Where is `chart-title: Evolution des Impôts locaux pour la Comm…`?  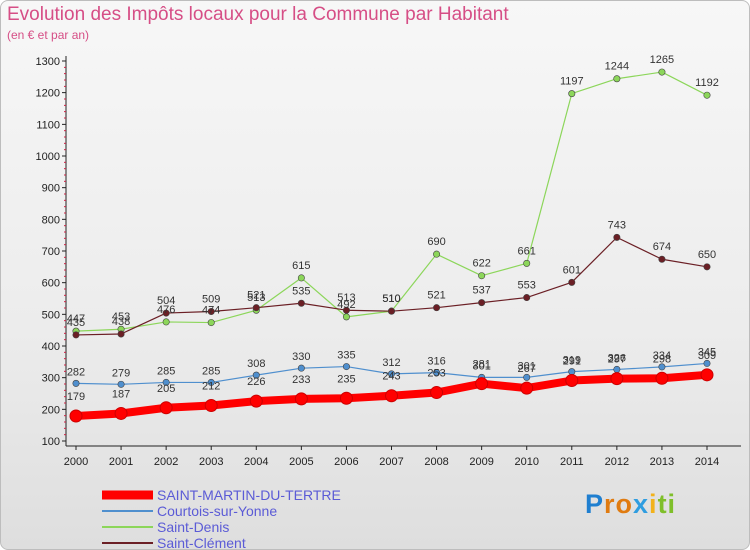
chart-title: Evolution des Impôts locaux pour la Comm… is located at coordinates (258, 14).